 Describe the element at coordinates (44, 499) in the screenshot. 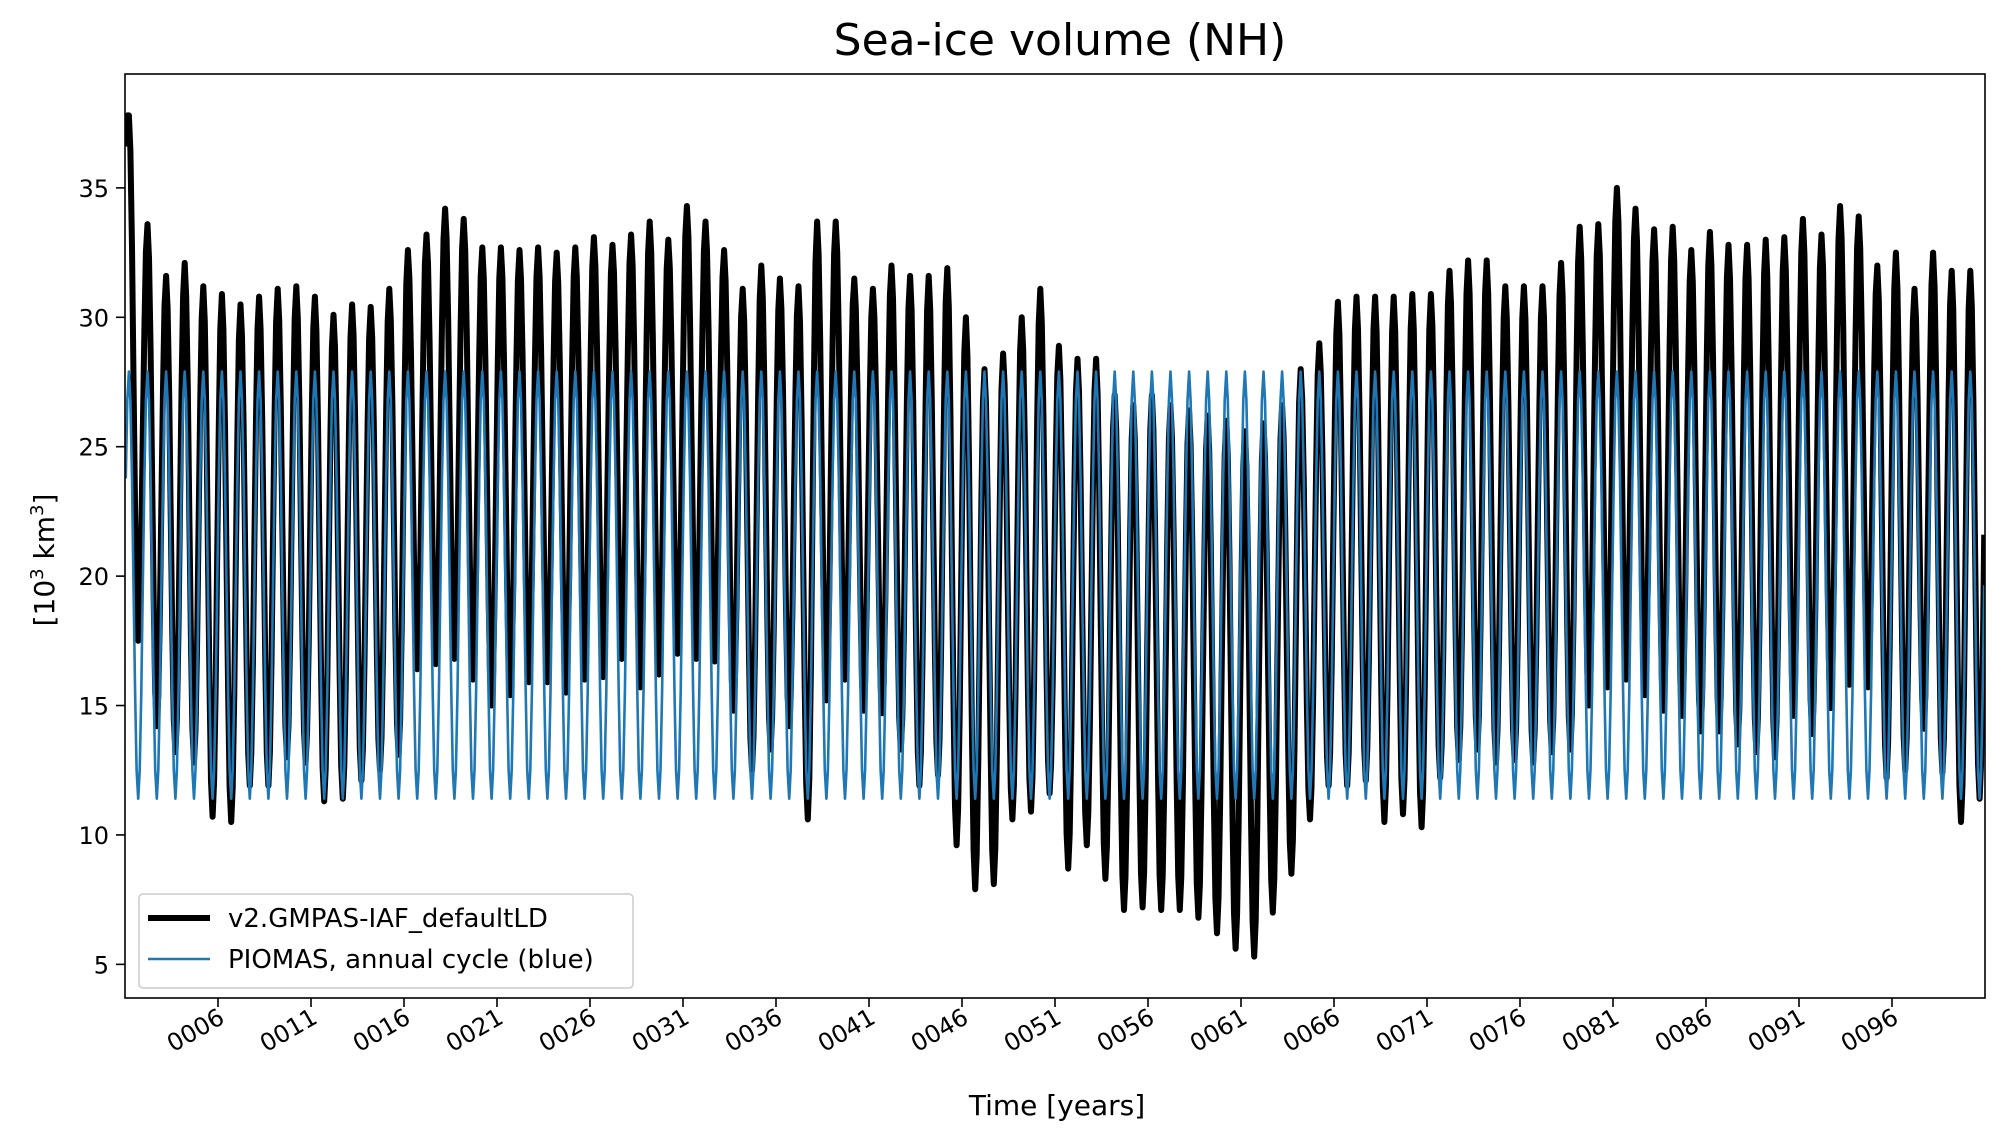

I see `y-axis-label-suffix: ]` at that location.